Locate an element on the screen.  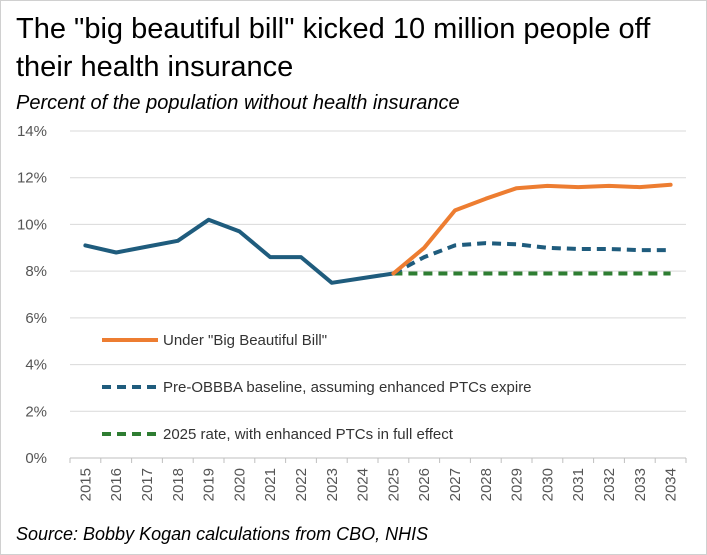
y-tick-label: 0% is located at coordinates (36, 458).